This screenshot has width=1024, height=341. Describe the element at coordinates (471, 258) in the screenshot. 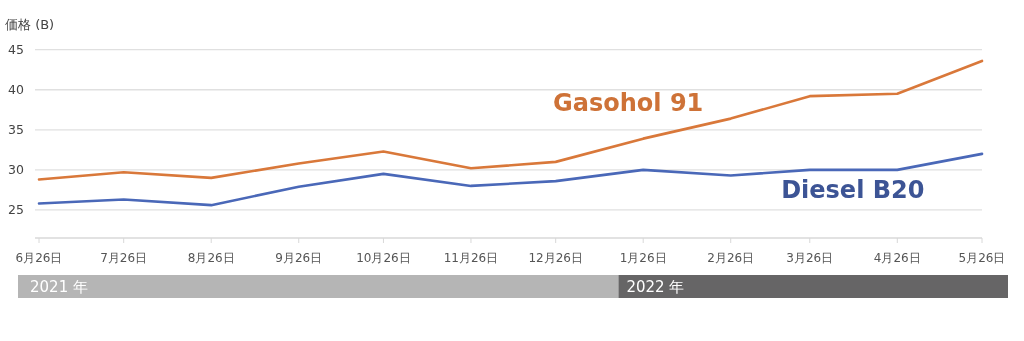

I see `x-tick-label: 11月26日` at that location.